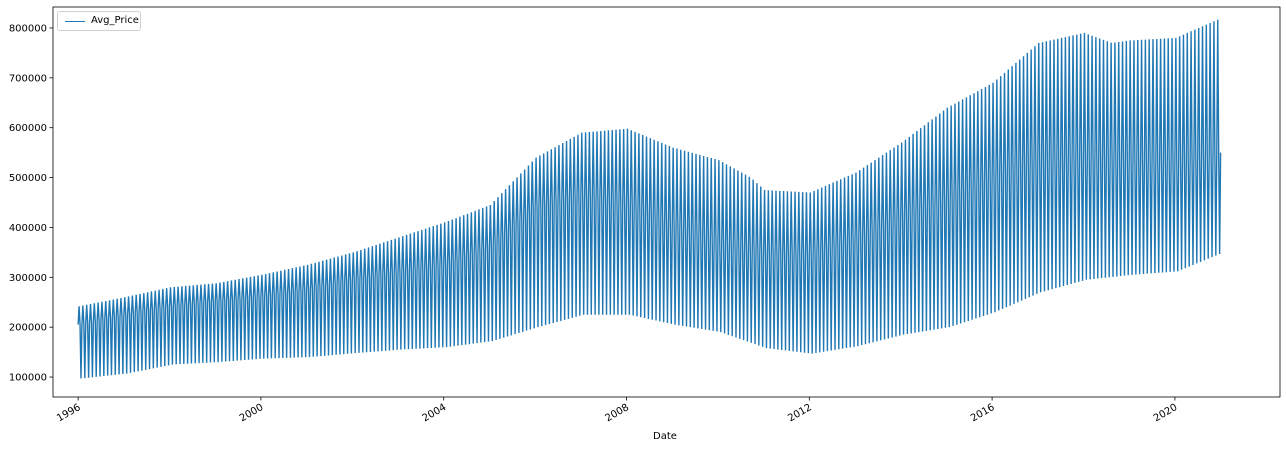  I want to click on y-tick-label: 500000, so click(28, 178).